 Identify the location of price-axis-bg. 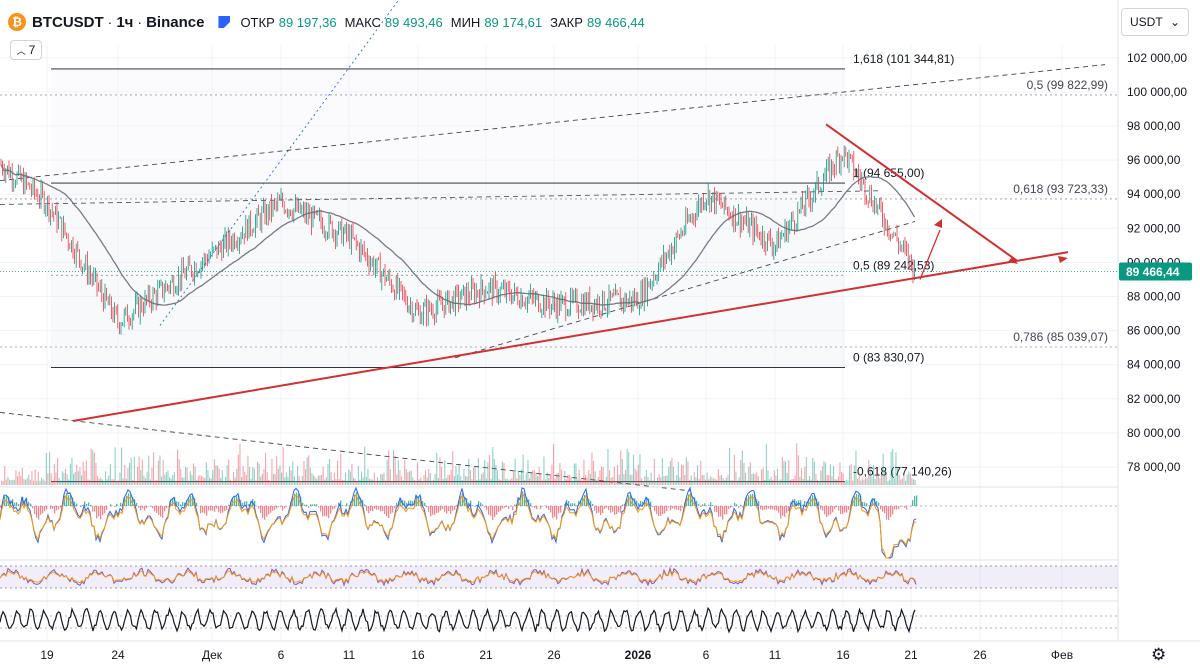
(1159, 334).